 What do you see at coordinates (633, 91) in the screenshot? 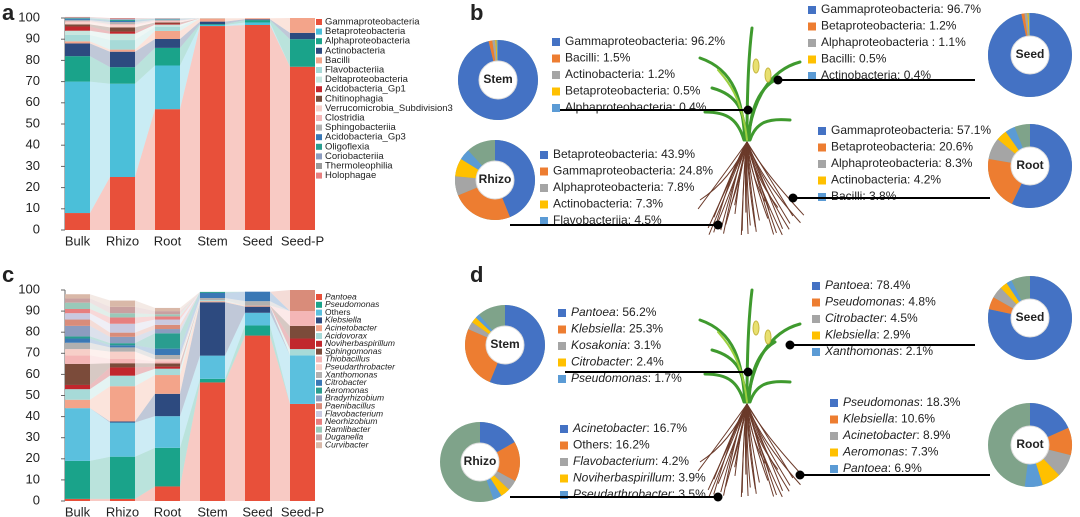
I see `legend-label: Betaproteobacteria: 0.5%` at bounding box center [633, 91].